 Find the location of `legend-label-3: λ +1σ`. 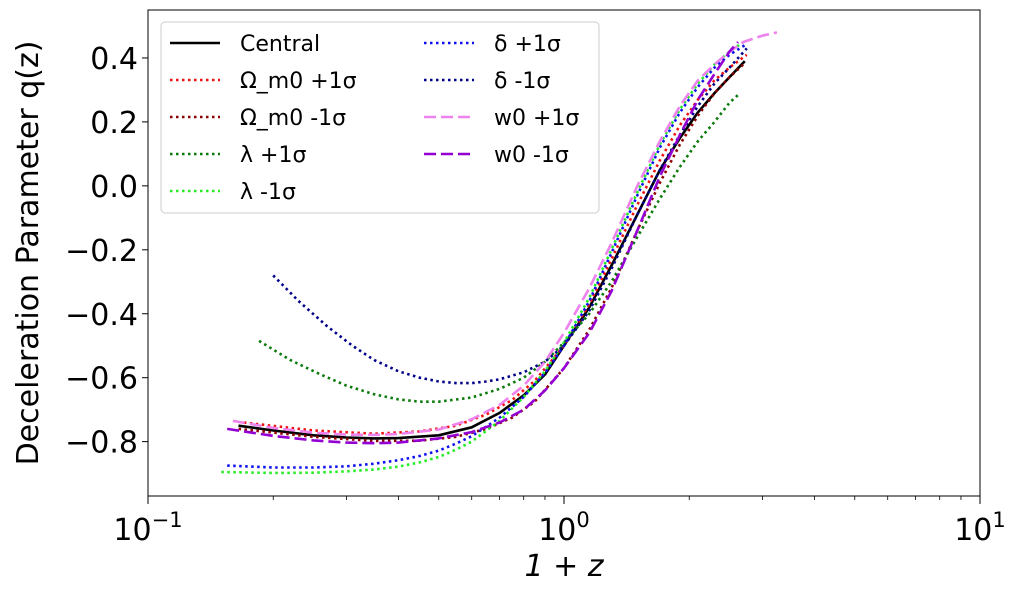

legend-label-3: λ +1σ is located at coordinates (273, 155).